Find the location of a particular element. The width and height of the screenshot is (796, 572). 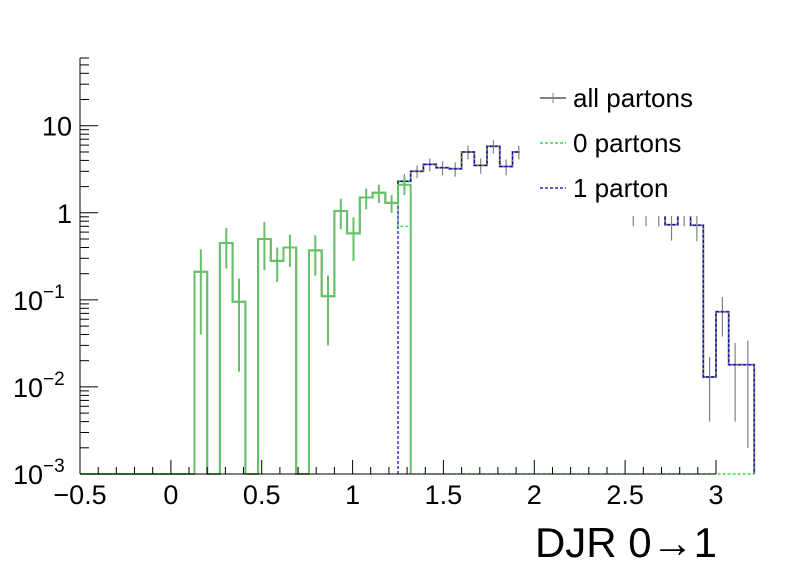

x-axis-title: DJR 0→1 is located at coordinates (626, 542).